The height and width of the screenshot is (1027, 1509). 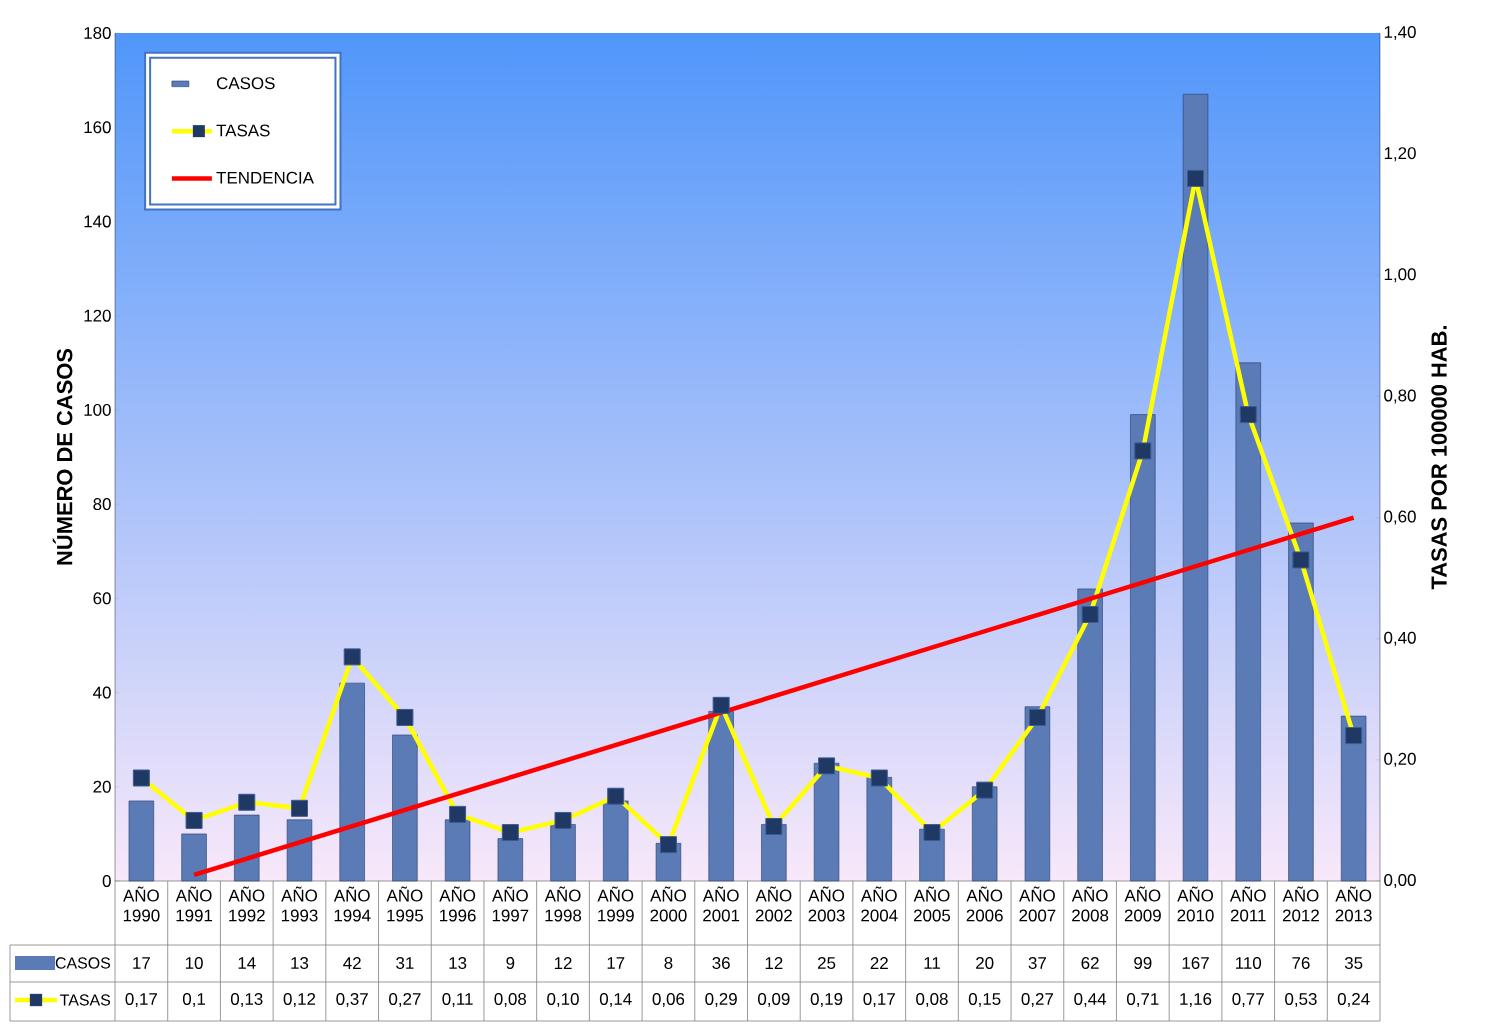 What do you see at coordinates (1439, 457) in the screenshot?
I see `y2-axis-title: TASAS POR 100000 HAB.` at bounding box center [1439, 457].